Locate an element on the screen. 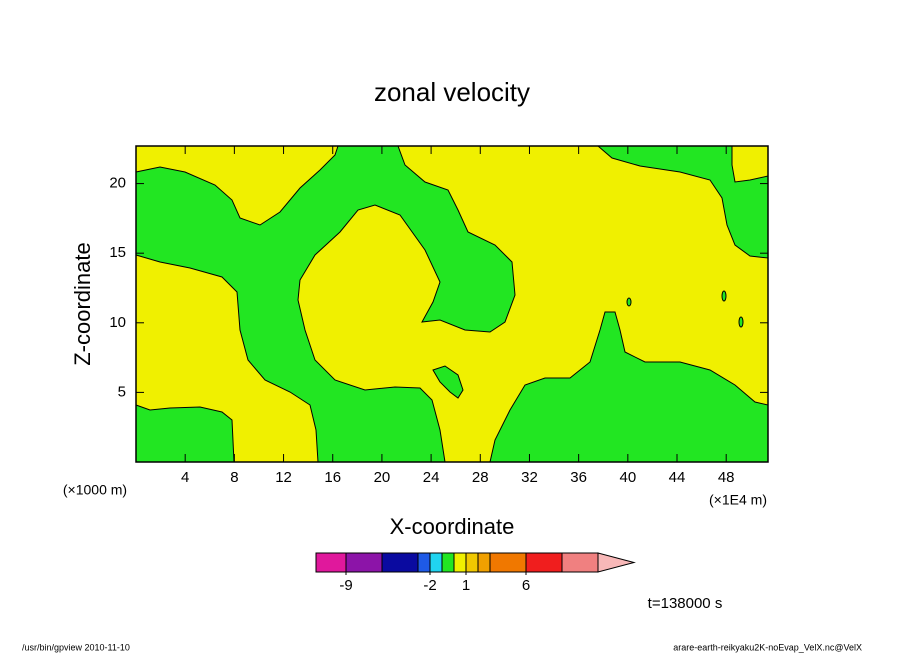  x-tick-label: 4 is located at coordinates (185, 477).